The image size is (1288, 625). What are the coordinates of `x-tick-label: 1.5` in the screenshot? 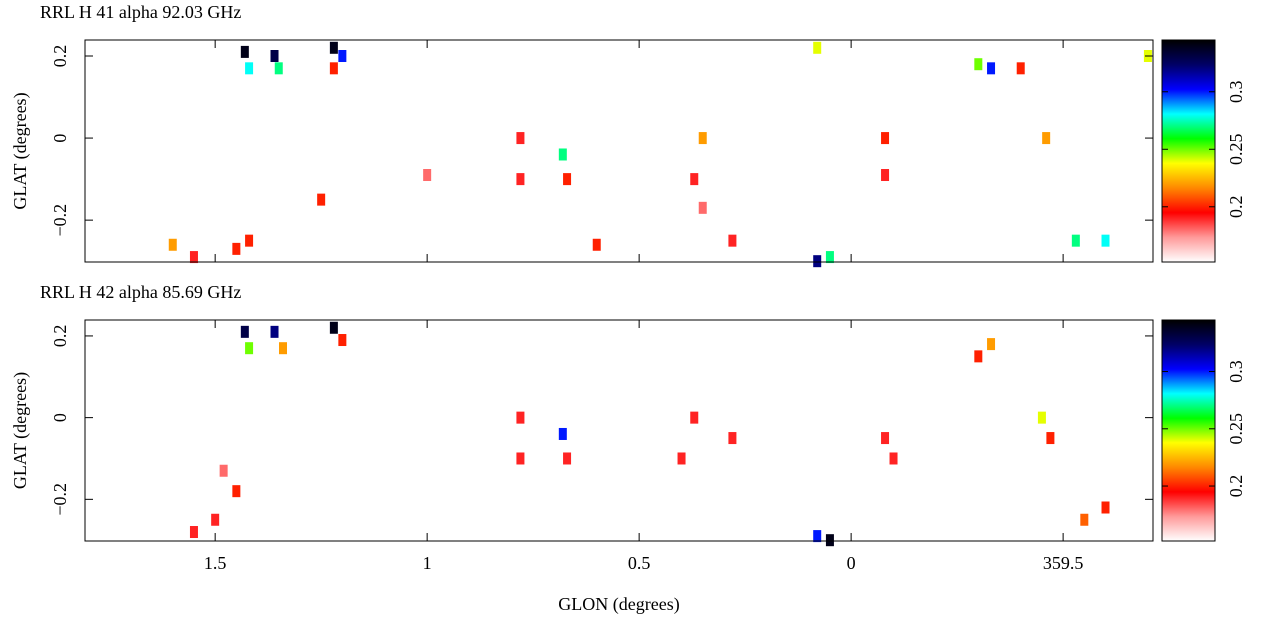 It's located at (215, 563).